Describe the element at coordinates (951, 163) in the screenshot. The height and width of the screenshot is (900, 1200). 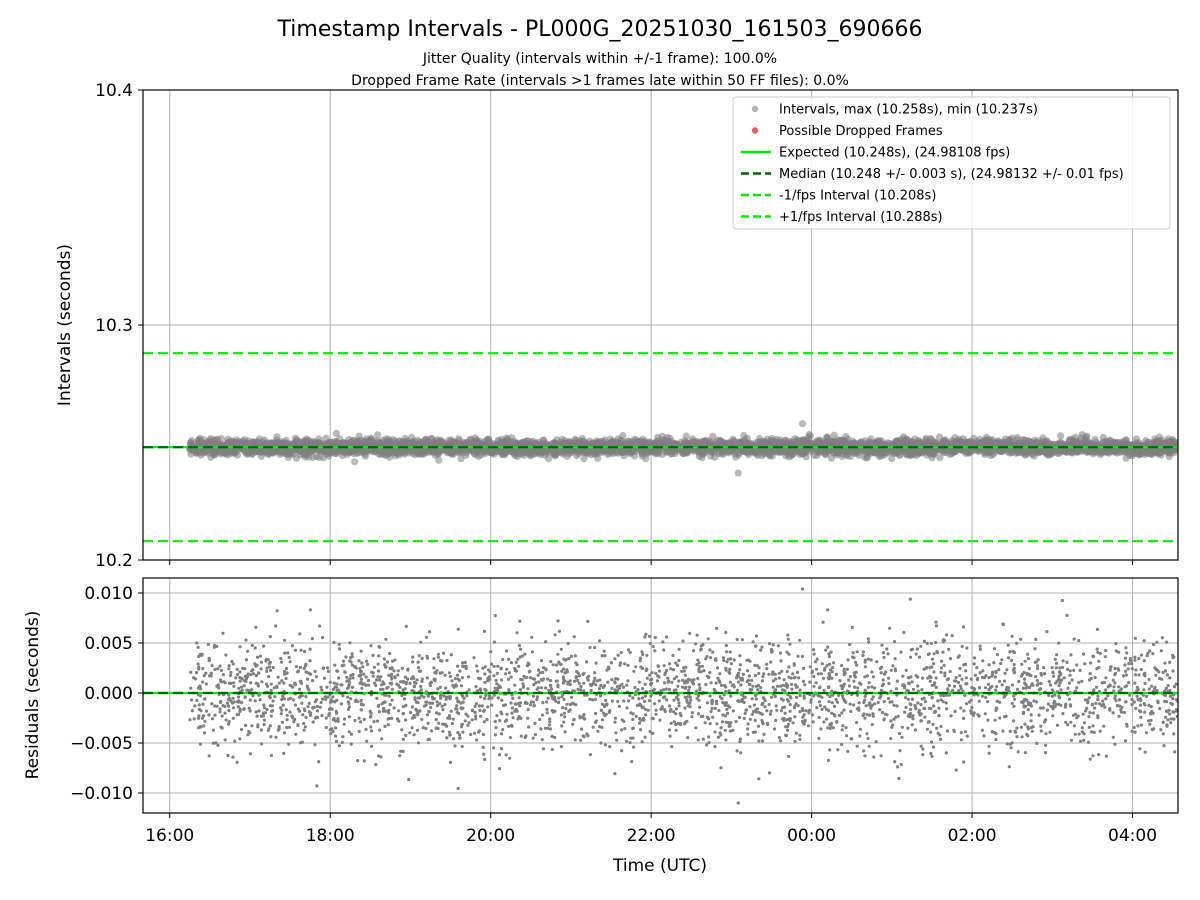
I see `legend-box` at that location.